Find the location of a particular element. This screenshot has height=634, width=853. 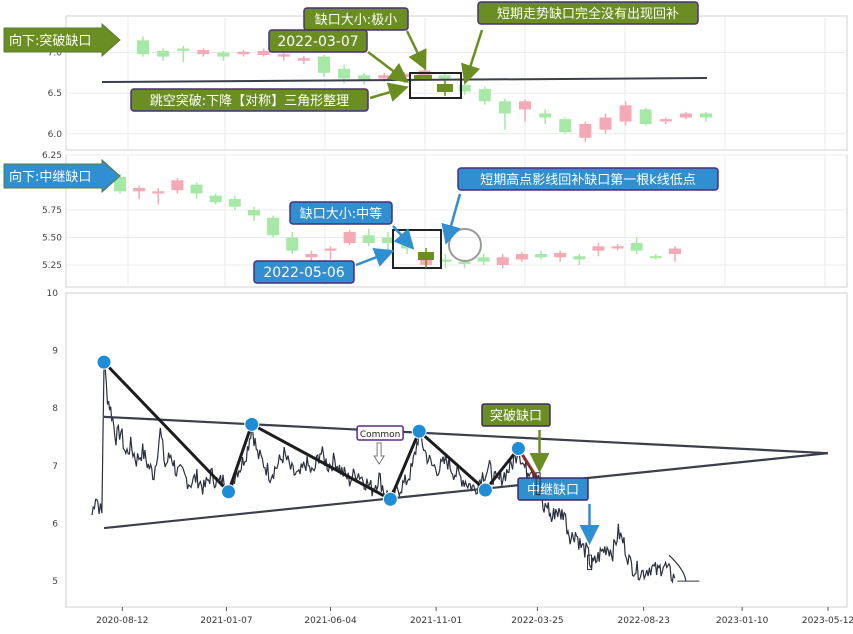

bottom-xtick-label: 2021-06-04 is located at coordinates (330, 621).